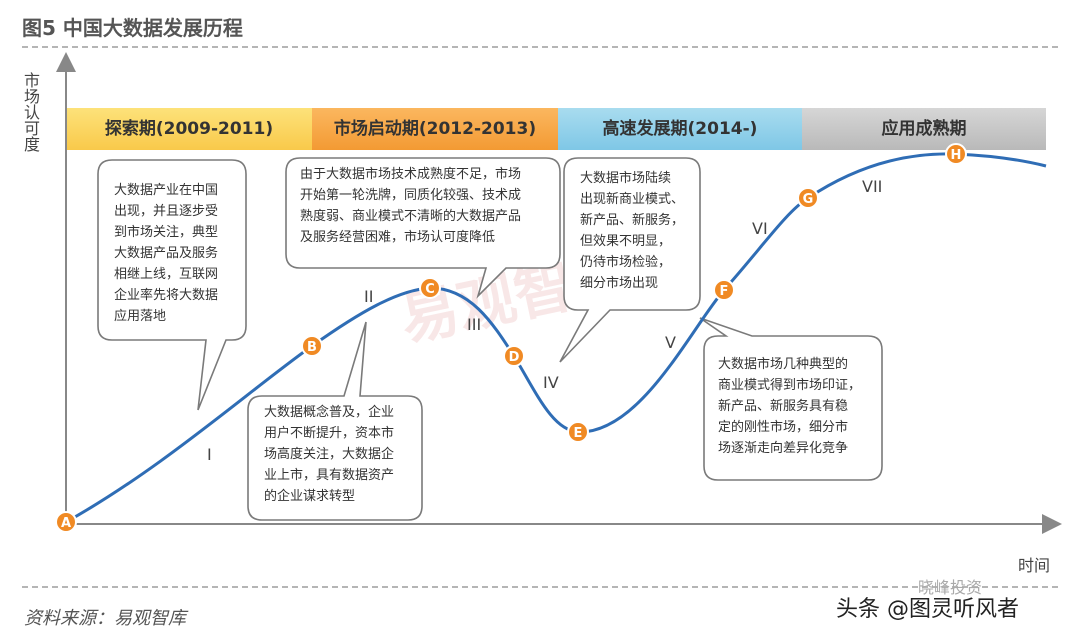  I want to click on bubble-maturity, so click(791, 399).